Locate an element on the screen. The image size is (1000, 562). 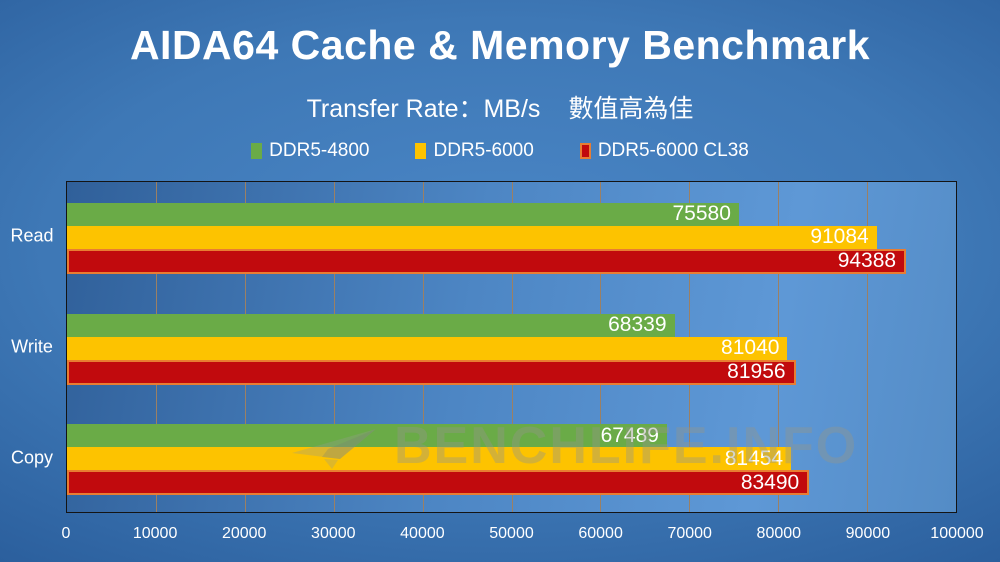
bar-copy-ddr5-4800: 67489 is located at coordinates (367, 435).